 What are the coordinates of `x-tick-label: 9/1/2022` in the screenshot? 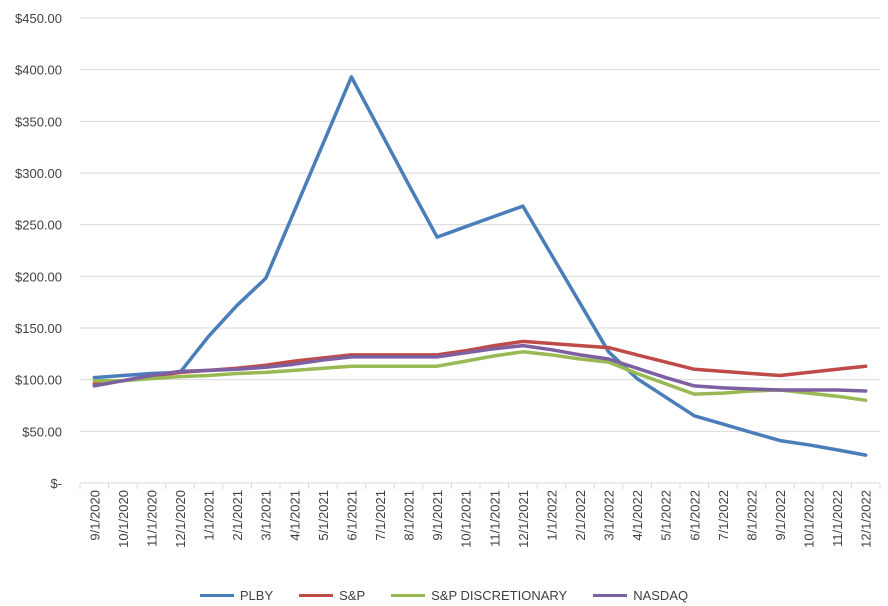 It's located at (780, 515).